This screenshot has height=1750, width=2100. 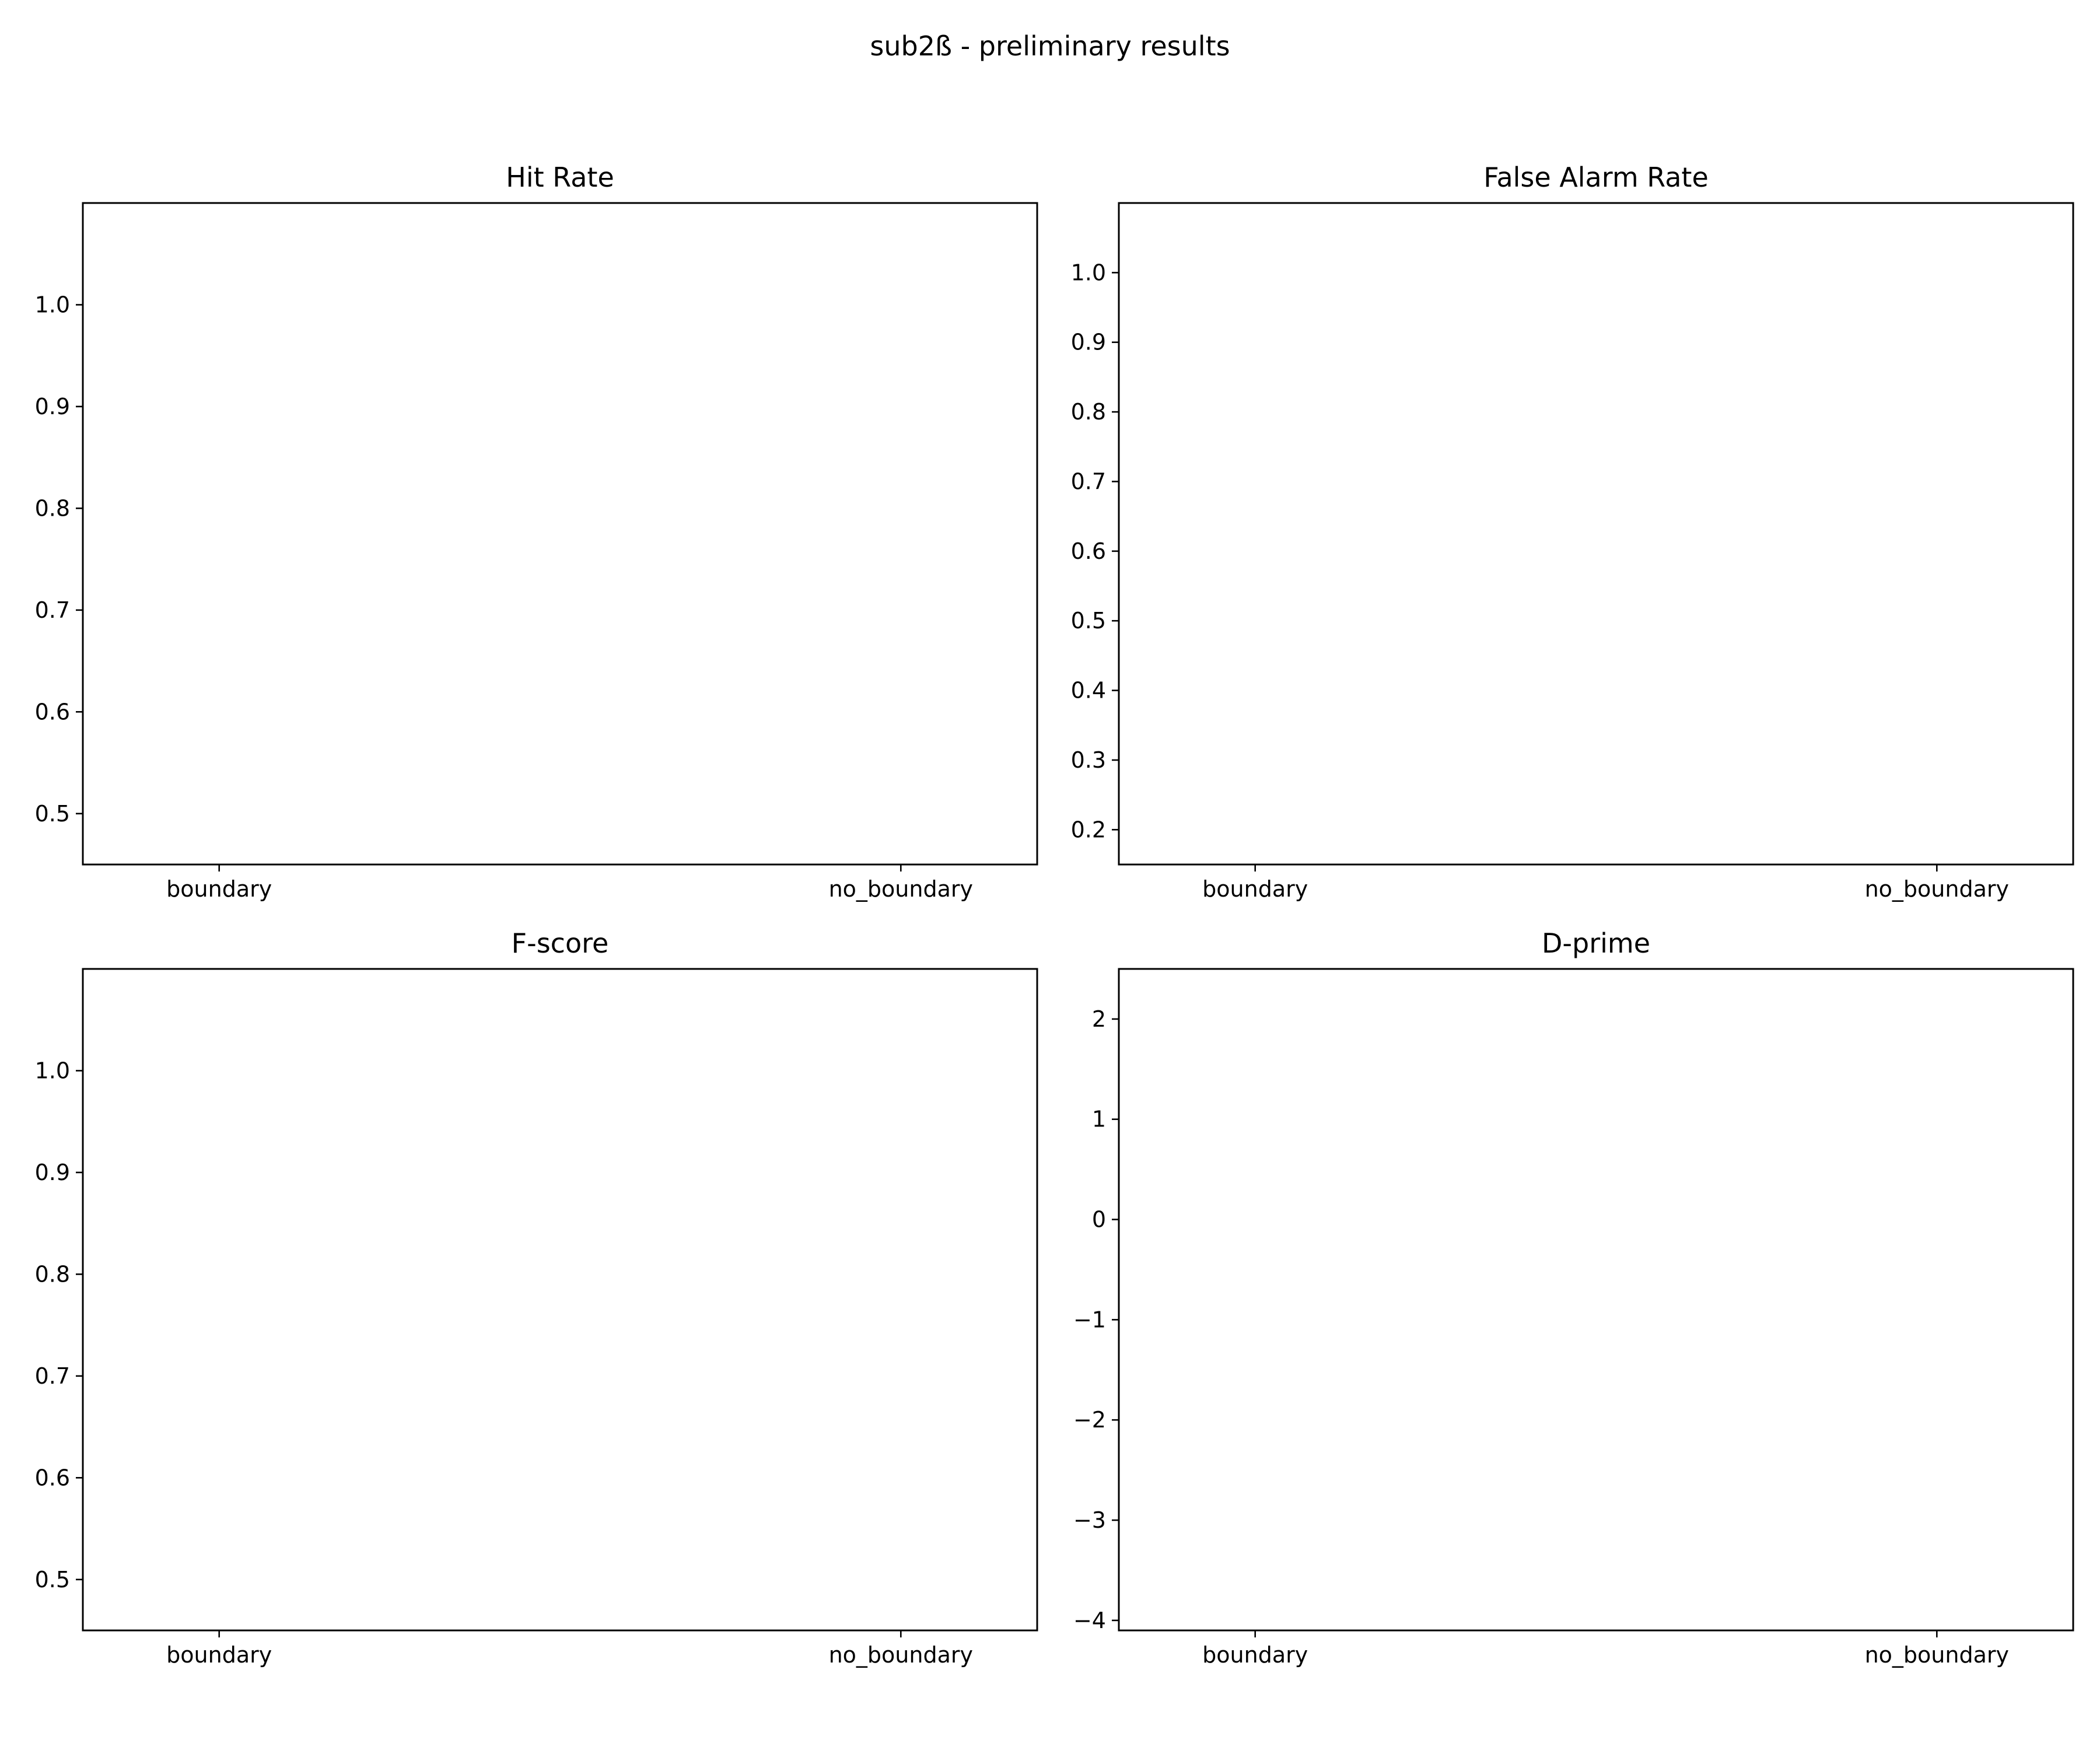 What do you see at coordinates (901, 1655) in the screenshot?
I see `f-score-xtick-label-no-boundary: no_boundary` at bounding box center [901, 1655].